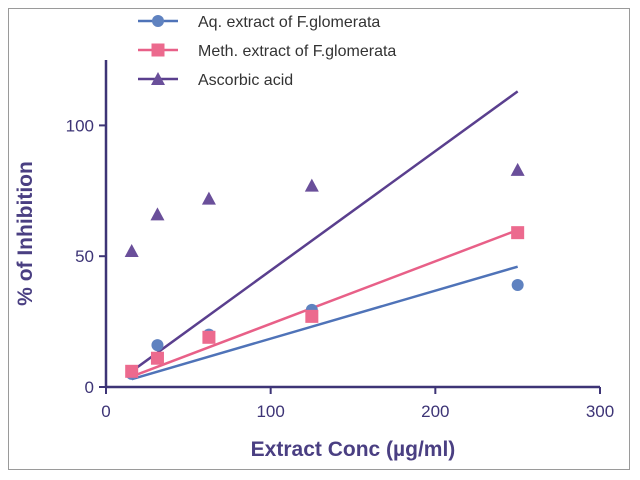 Image resolution: width=640 pixels, height=480 pixels. What do you see at coordinates (435, 411) in the screenshot?
I see `x-tick-label: 200` at bounding box center [435, 411].